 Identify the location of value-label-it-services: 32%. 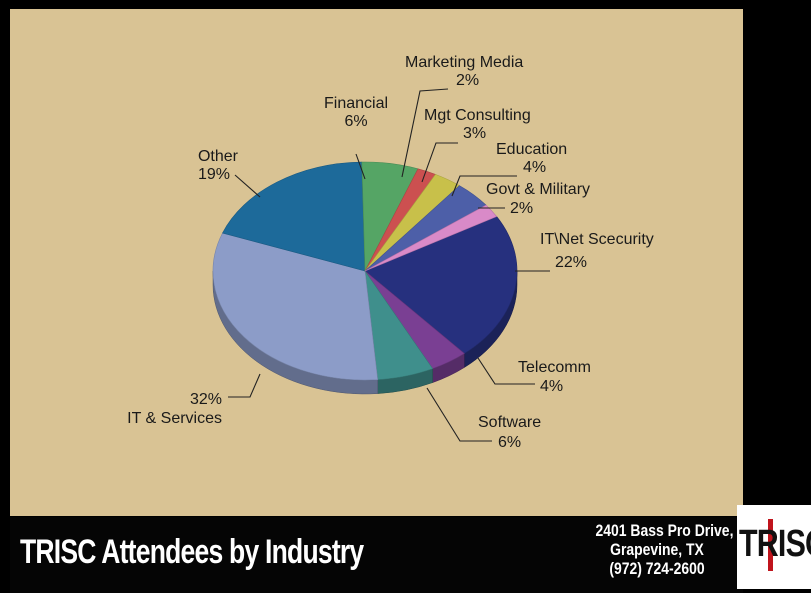
(206, 399).